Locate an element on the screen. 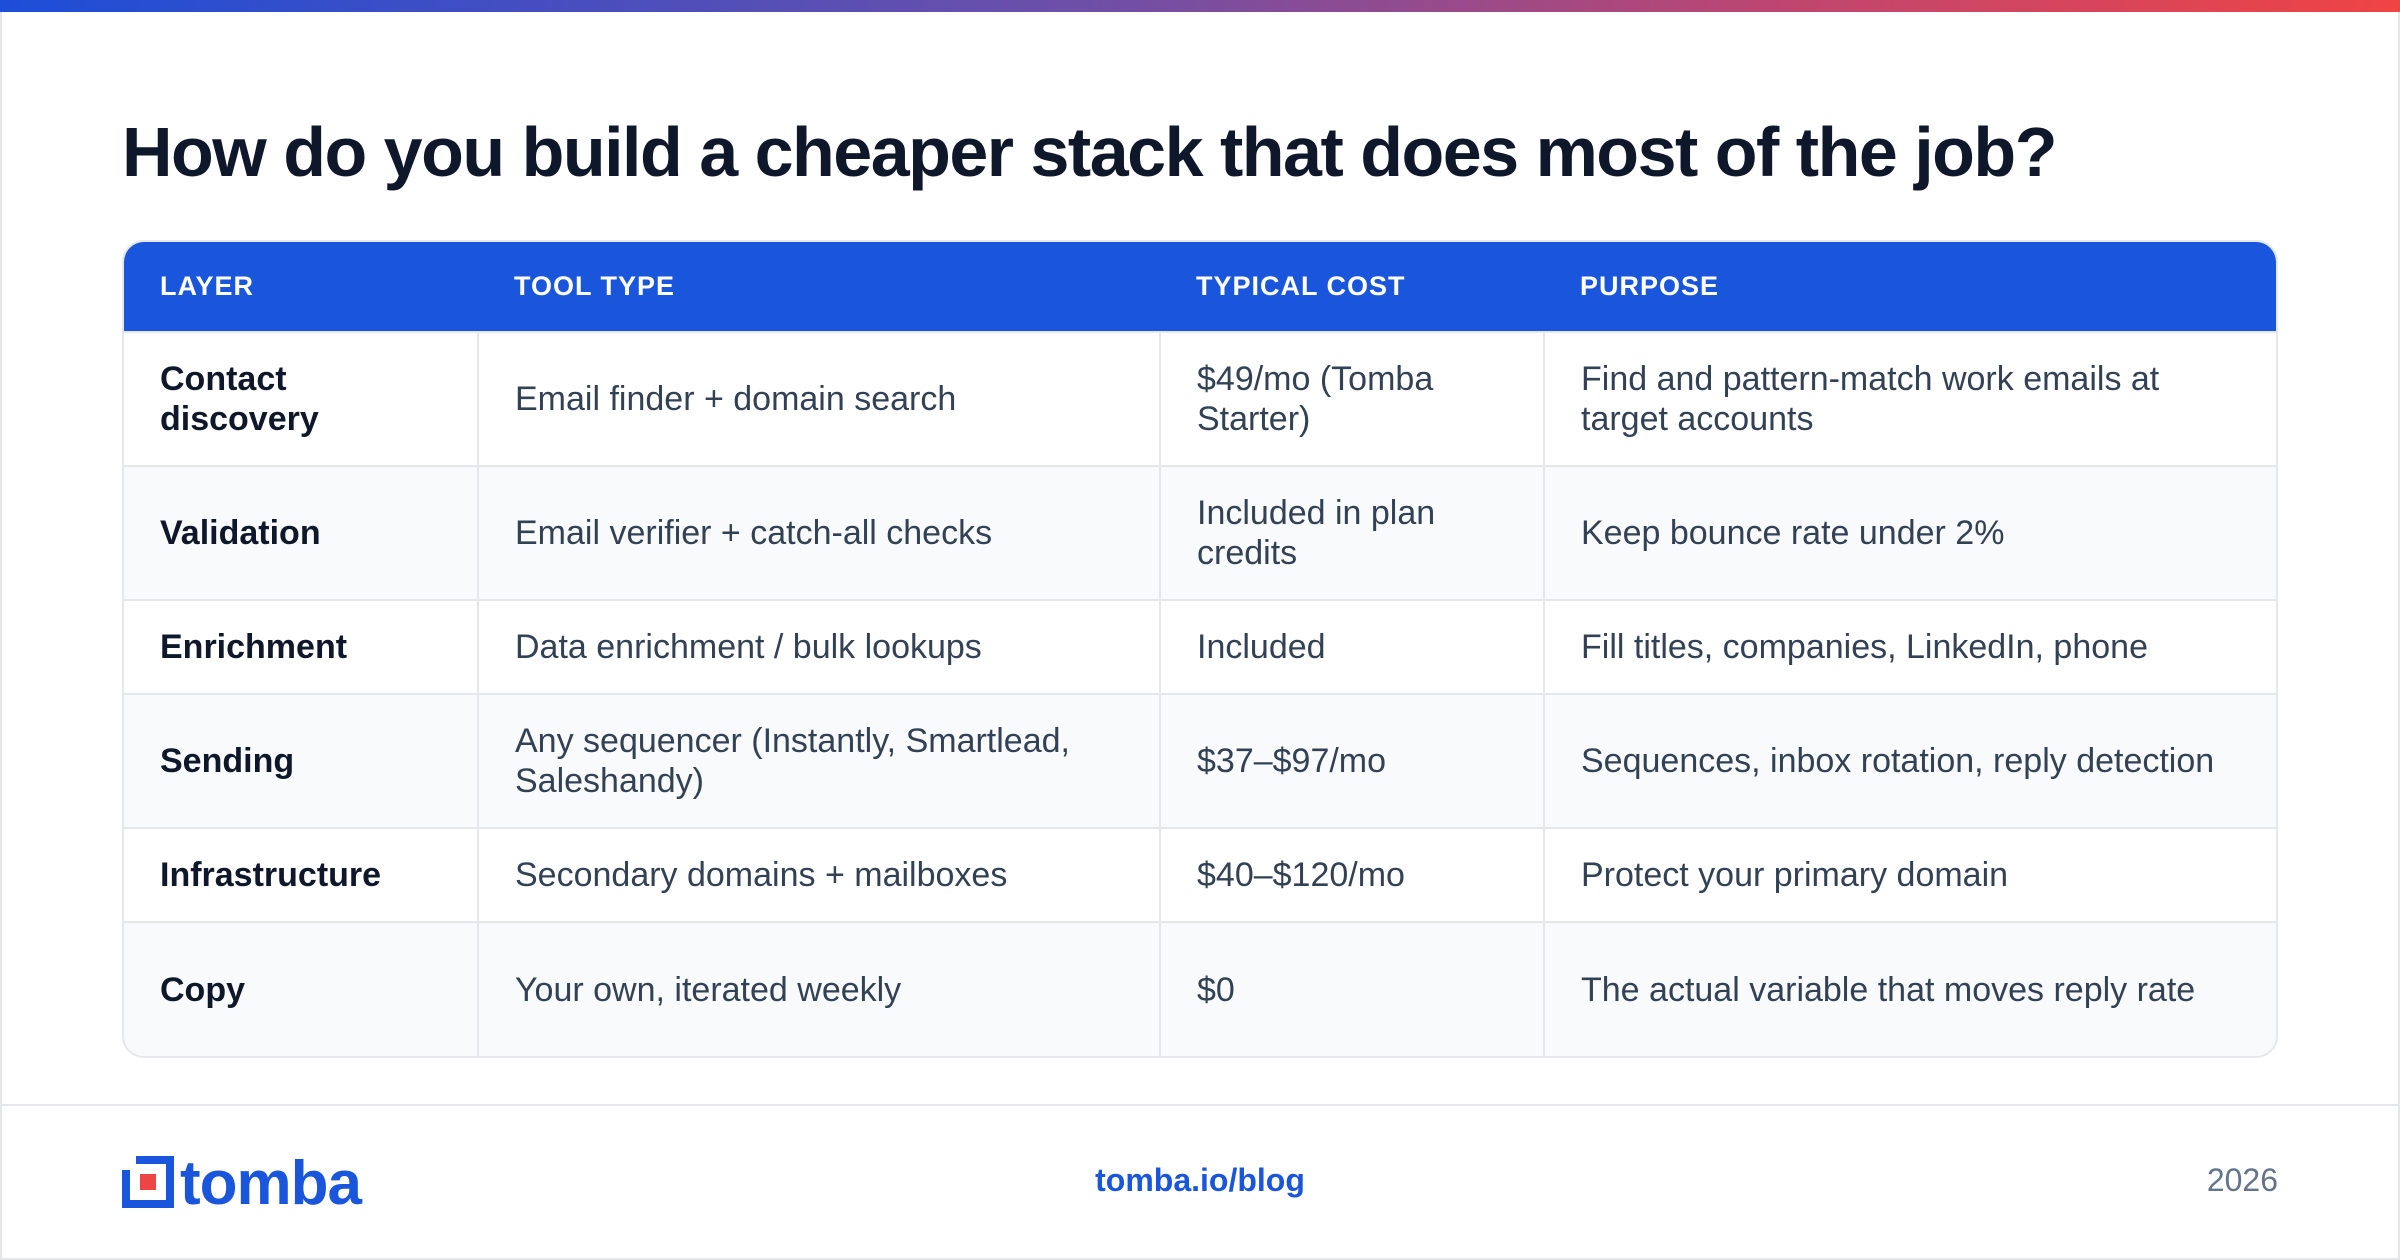 Image resolution: width=2400 pixels, height=1260 pixels. header-purpose: PURPOSE is located at coordinates (1650, 286).